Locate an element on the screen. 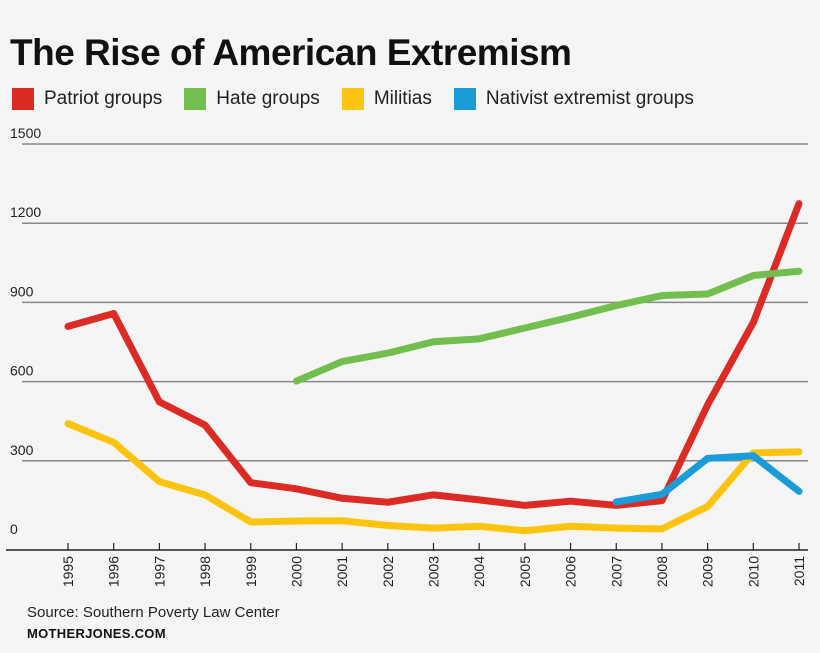 The height and width of the screenshot is (653, 820). x-tick-label: 1995 is located at coordinates (68, 571).